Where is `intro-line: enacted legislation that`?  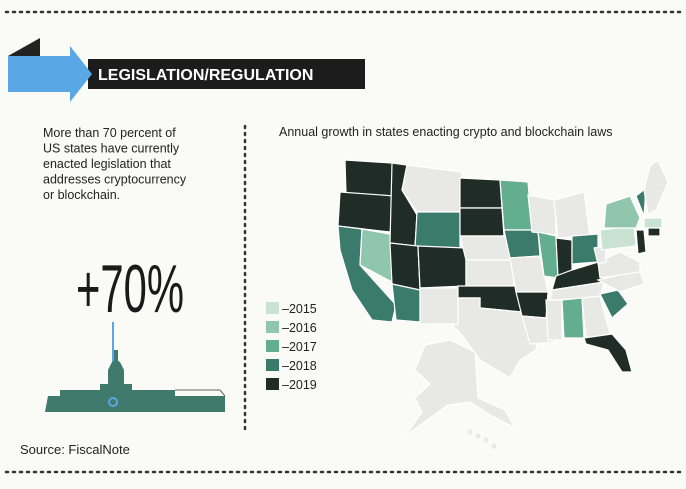
intro-line: enacted legislation that is located at coordinates (107, 164).